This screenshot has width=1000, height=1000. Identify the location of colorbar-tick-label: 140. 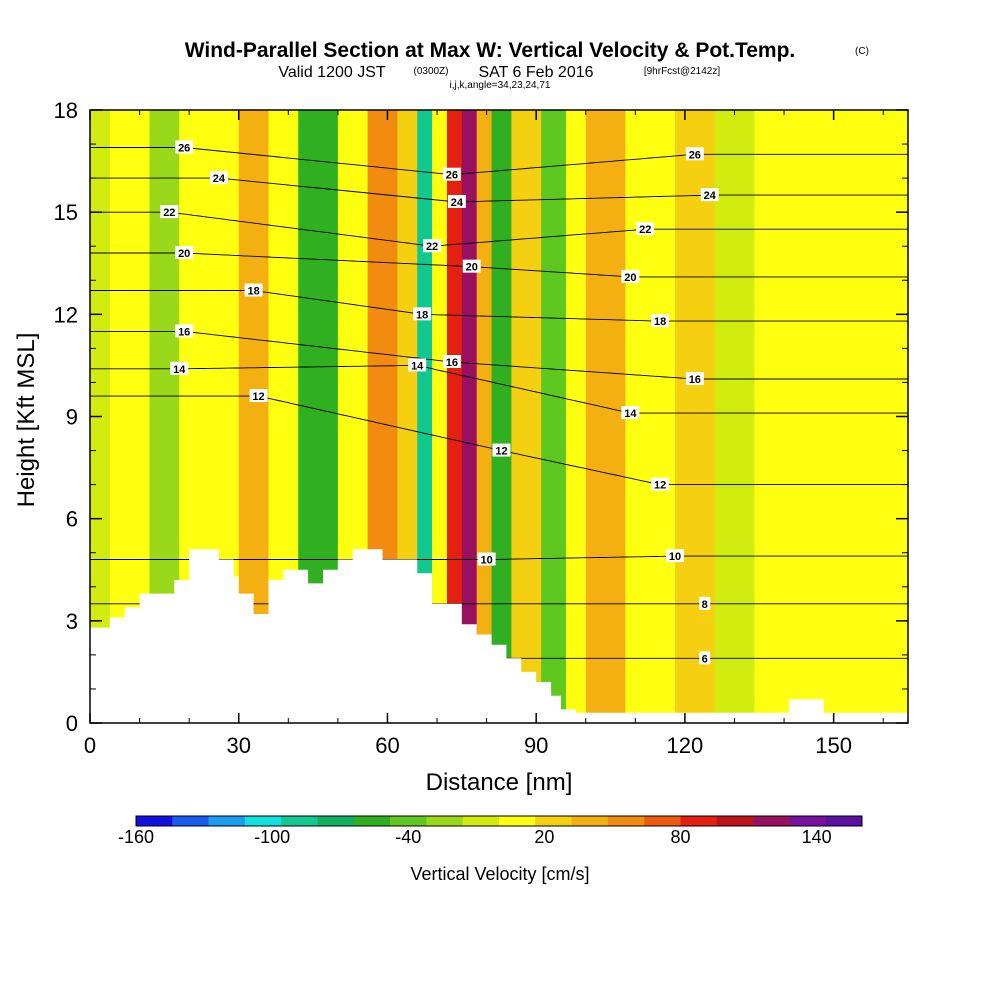
(817, 837).